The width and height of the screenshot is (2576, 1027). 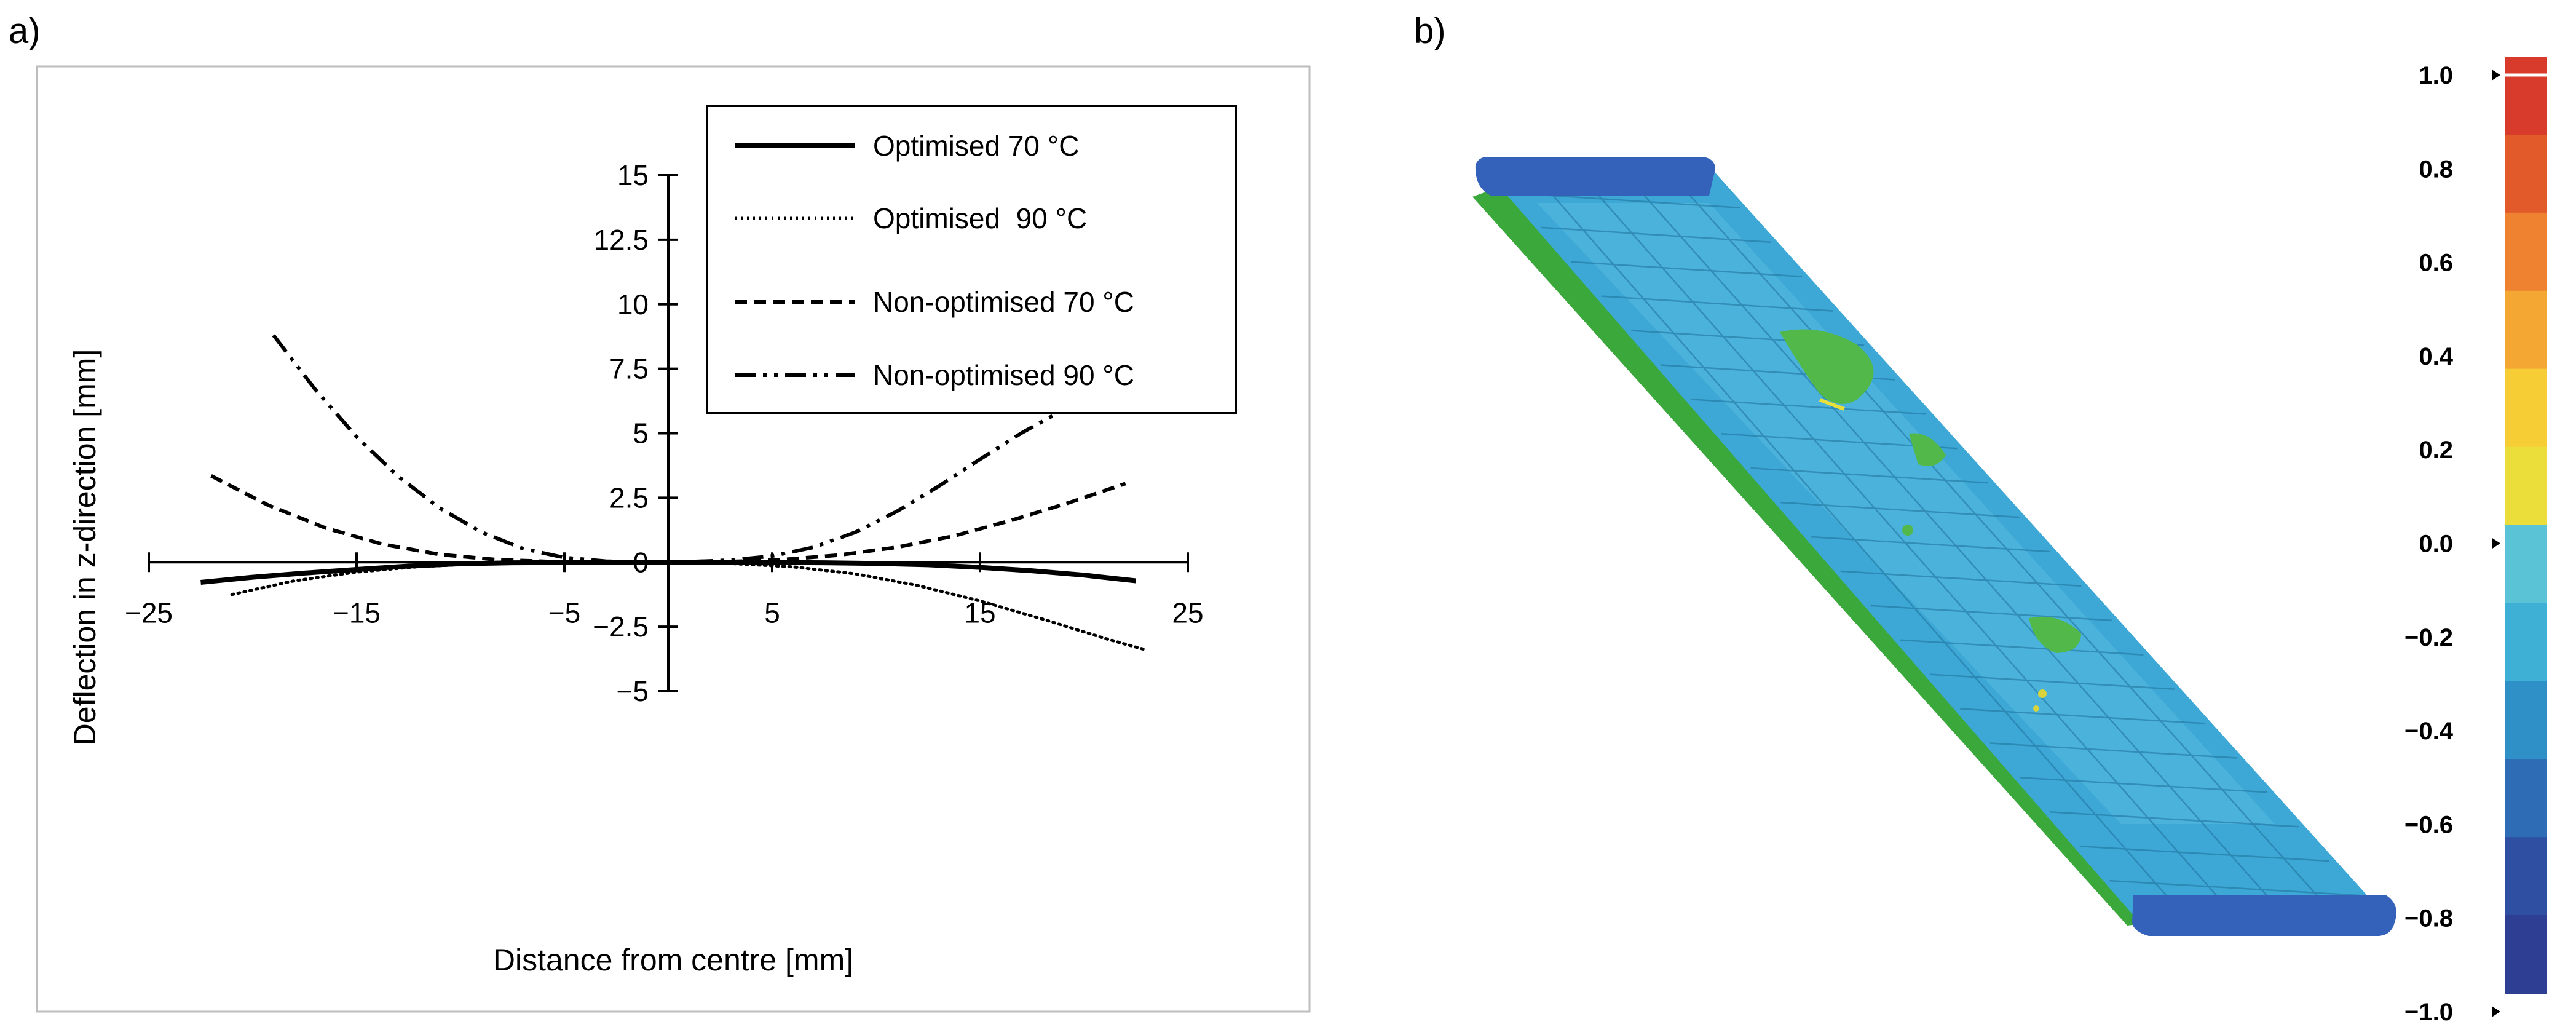 What do you see at coordinates (673, 960) in the screenshot?
I see `x-axis-title: Distance from centre [mm]` at bounding box center [673, 960].